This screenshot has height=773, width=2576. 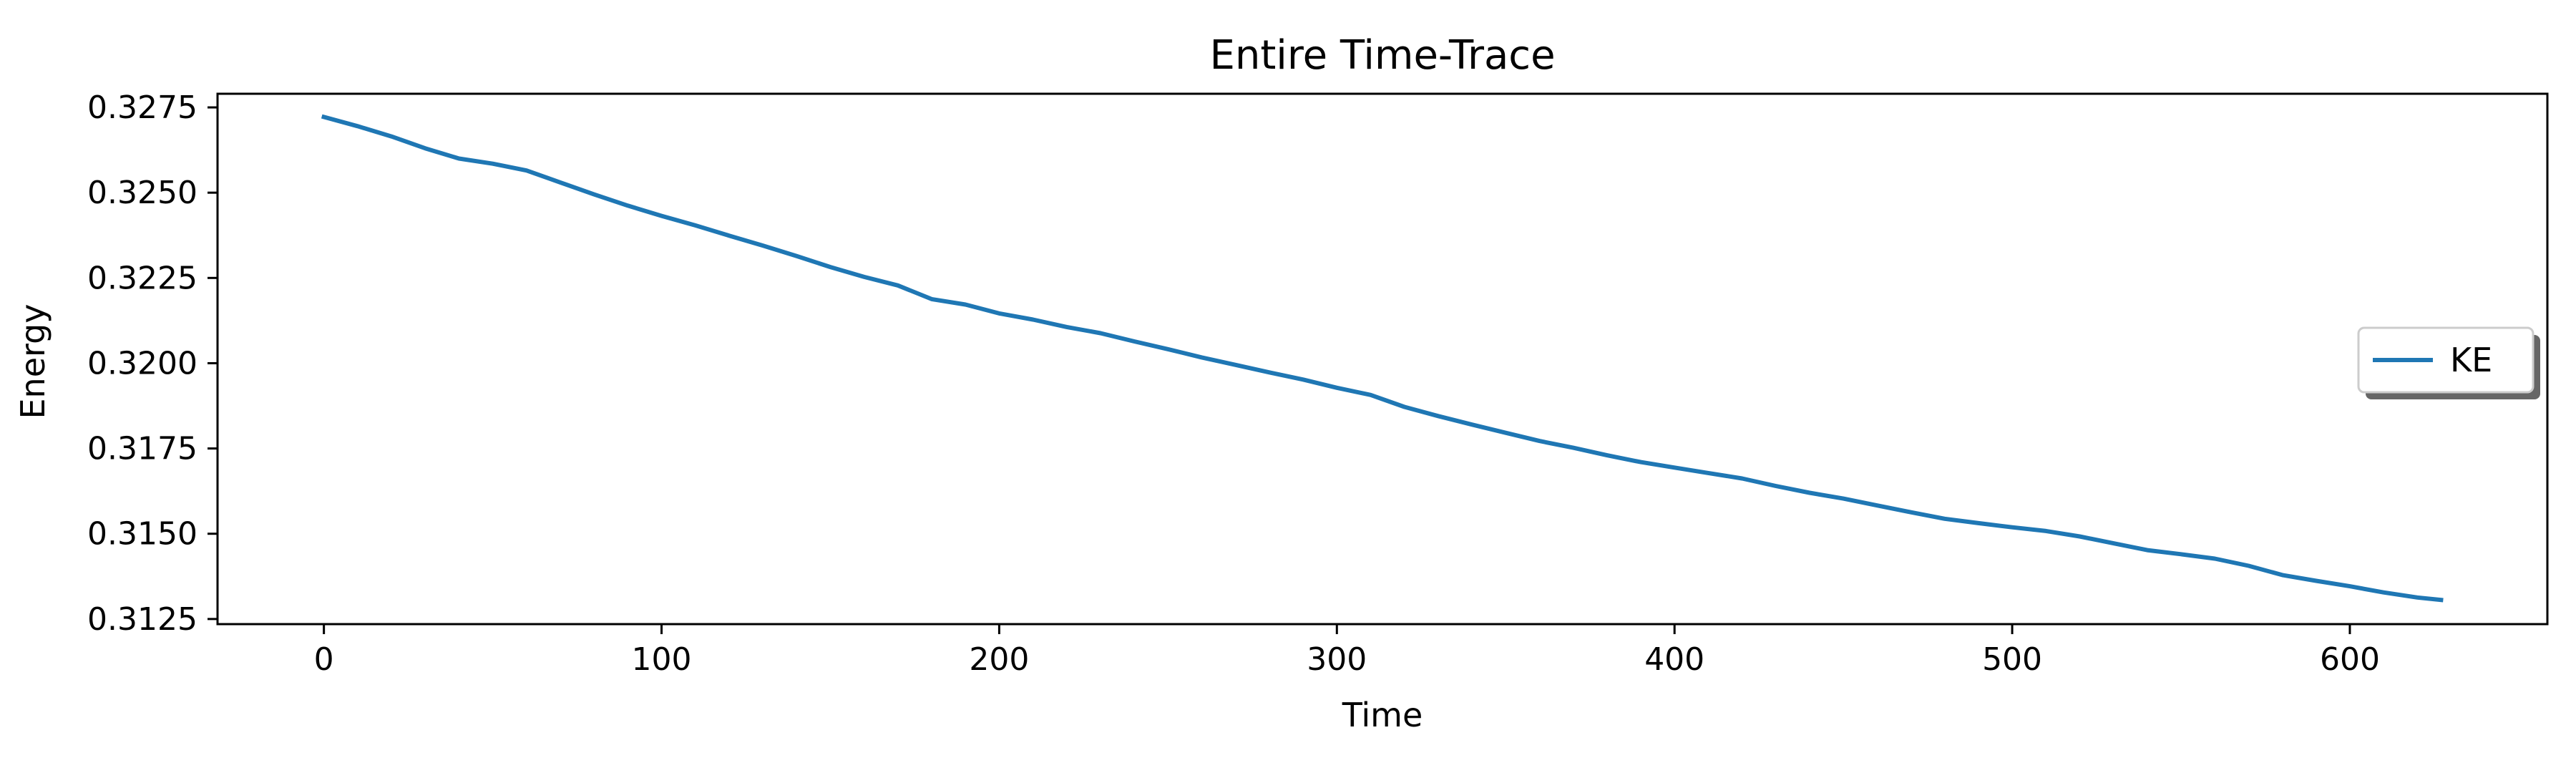 I want to click on y-tick-label: 0.3275, so click(x=142, y=108).